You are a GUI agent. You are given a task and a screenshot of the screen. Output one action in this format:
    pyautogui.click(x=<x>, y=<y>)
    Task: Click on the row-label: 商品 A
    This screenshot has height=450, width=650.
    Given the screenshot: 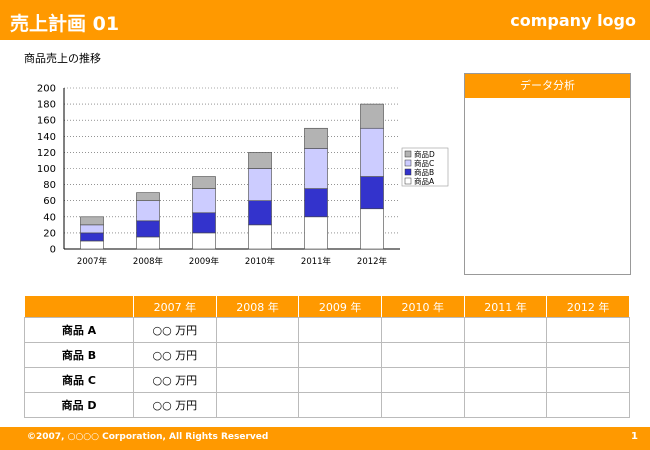 What is the action you would take?
    pyautogui.click(x=79, y=330)
    